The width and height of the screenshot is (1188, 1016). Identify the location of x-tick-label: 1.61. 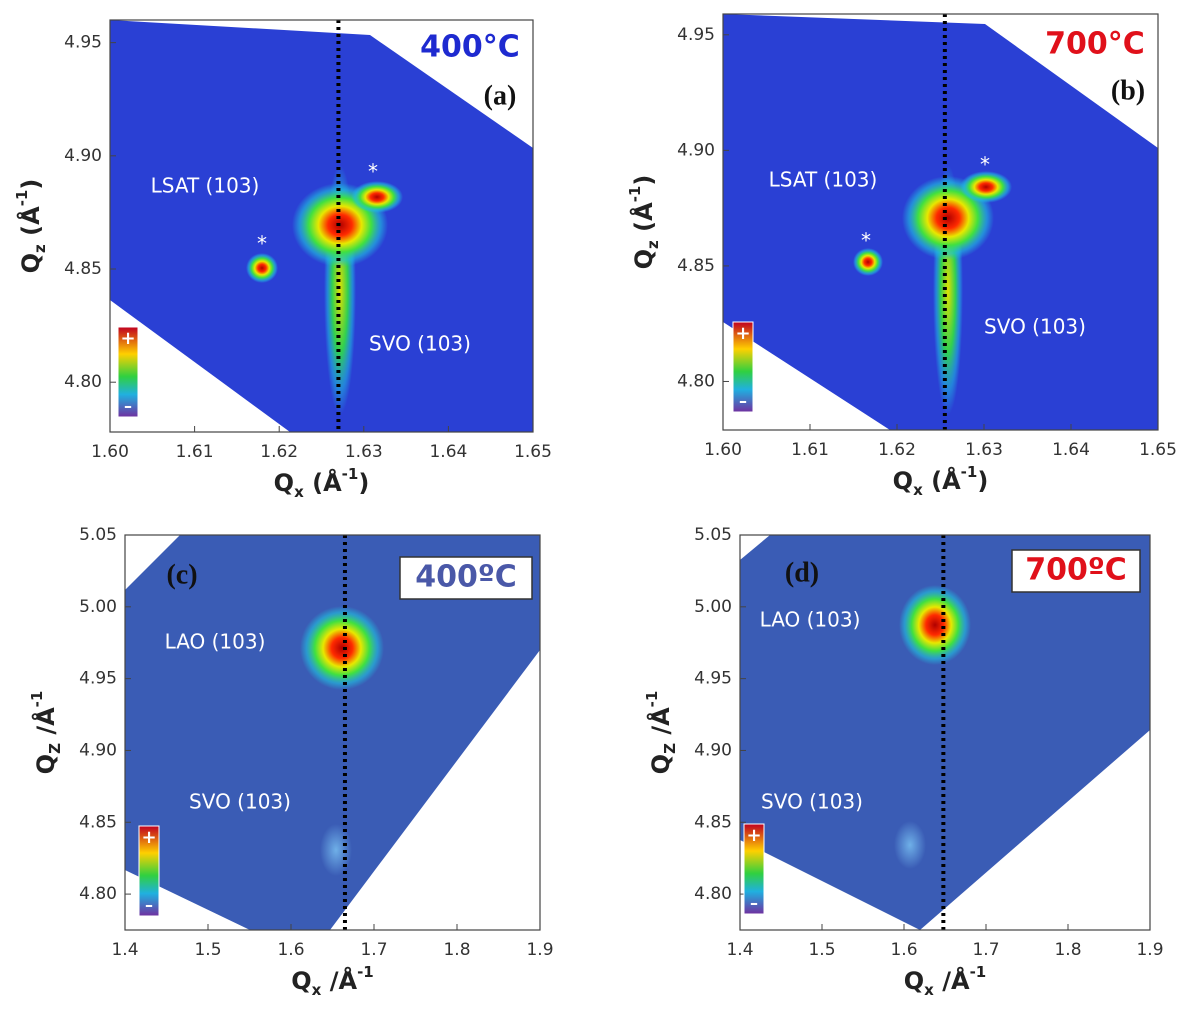
(195, 452).